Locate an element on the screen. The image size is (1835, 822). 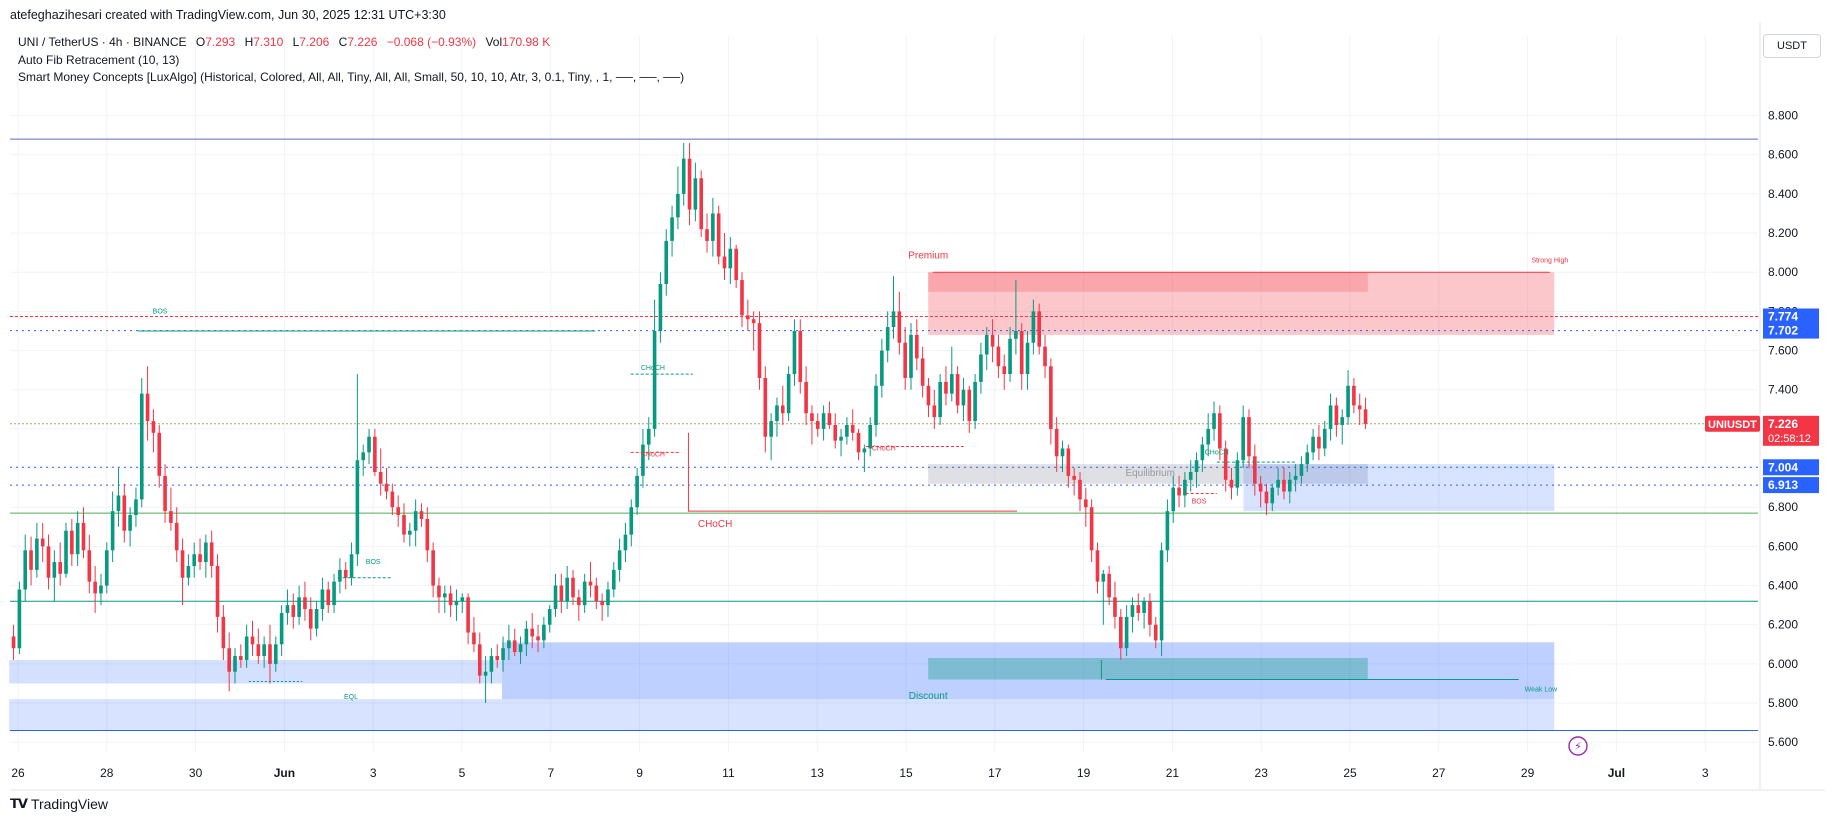
x-tick-label: 11 is located at coordinates (728, 773).